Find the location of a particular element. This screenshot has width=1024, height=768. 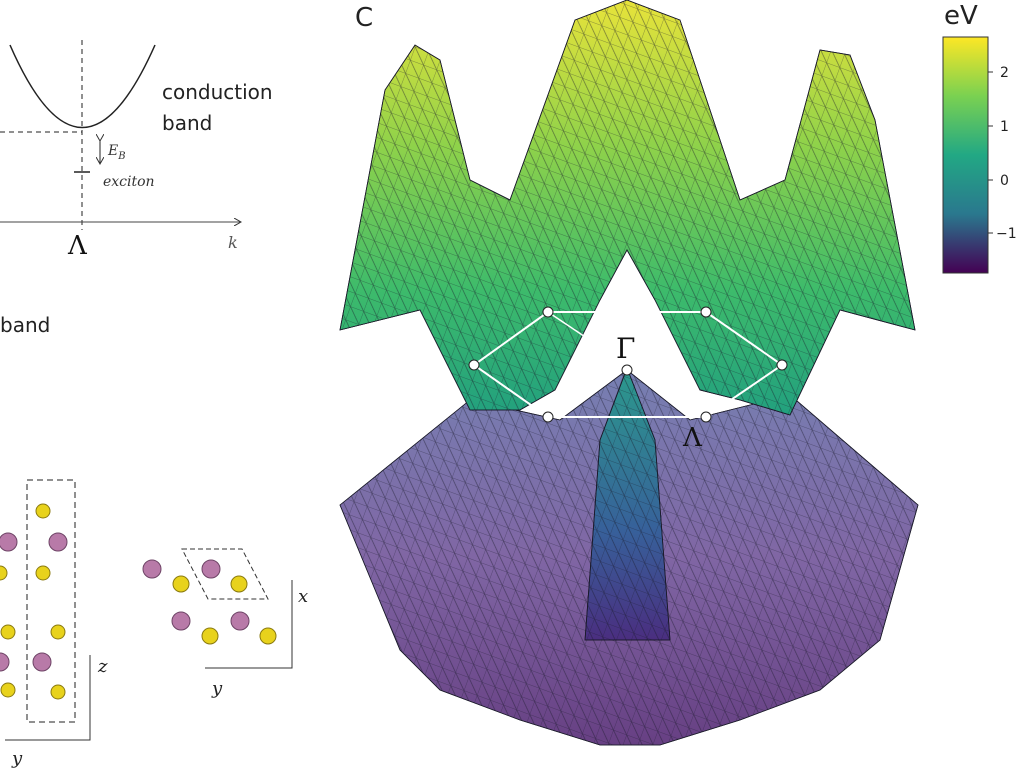

colorbar-tick: −1 is located at coordinates (1006, 234).